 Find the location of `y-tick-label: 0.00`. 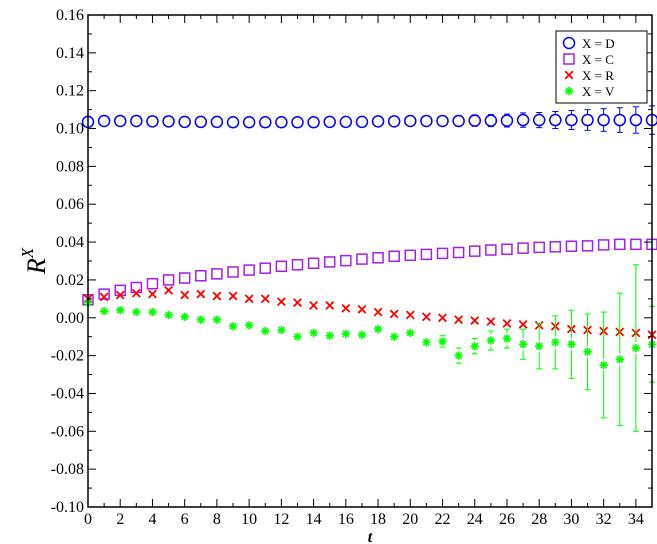

y-tick-label: 0.00 is located at coordinates (70, 318).